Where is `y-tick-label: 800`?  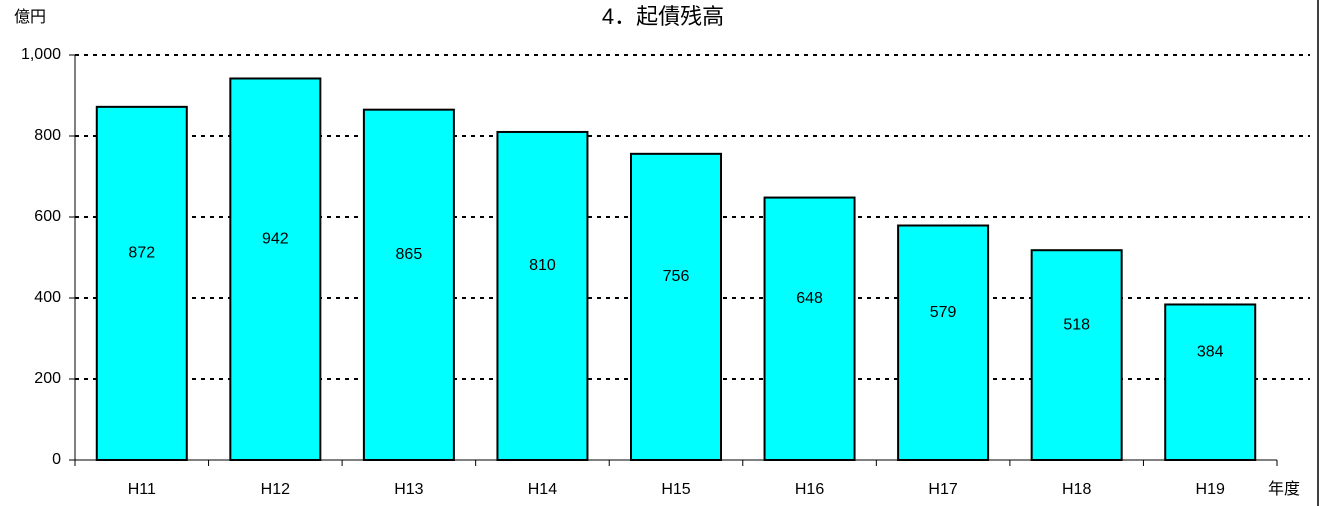 y-tick-label: 800 is located at coordinates (47, 135).